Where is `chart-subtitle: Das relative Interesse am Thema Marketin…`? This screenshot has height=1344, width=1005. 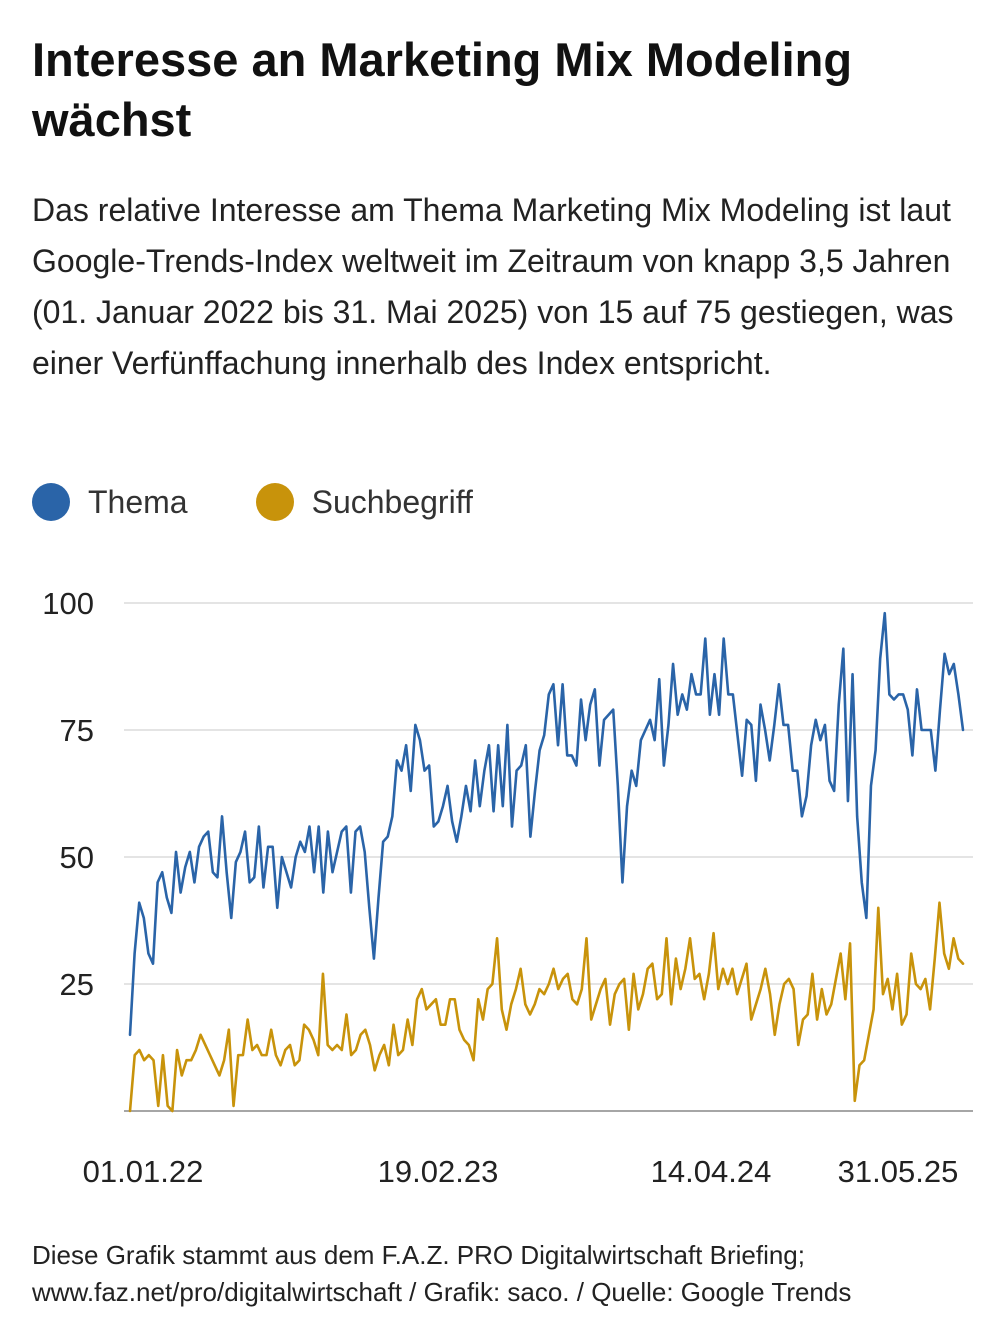
chart-subtitle: Das relative Interesse am Thema Marketin… is located at coordinates (493, 286).